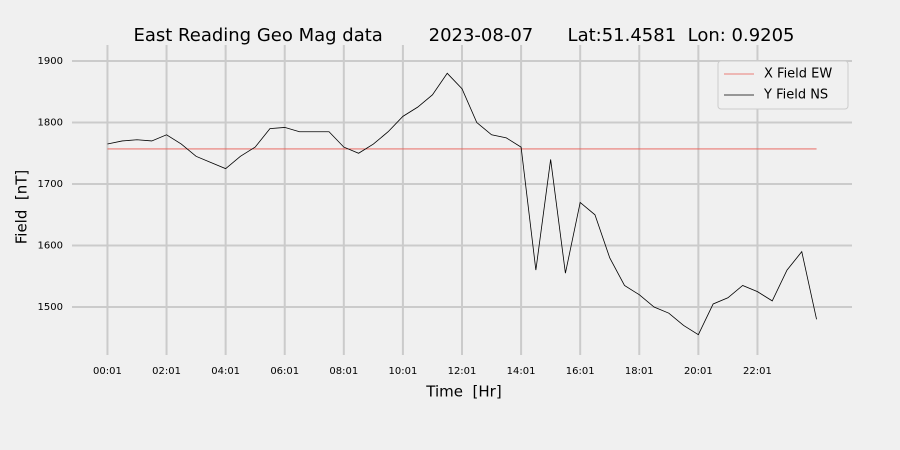 This screenshot has width=900, height=450. Describe the element at coordinates (757, 371) in the screenshot. I see `x-tick-label: 22:01` at that location.